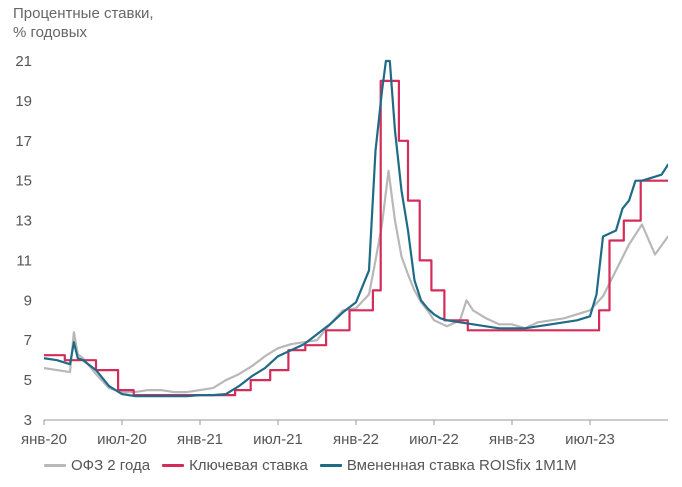 The image size is (682, 487). Describe the element at coordinates (23, 61) in the screenshot. I see `y-tick-label: 21` at that location.